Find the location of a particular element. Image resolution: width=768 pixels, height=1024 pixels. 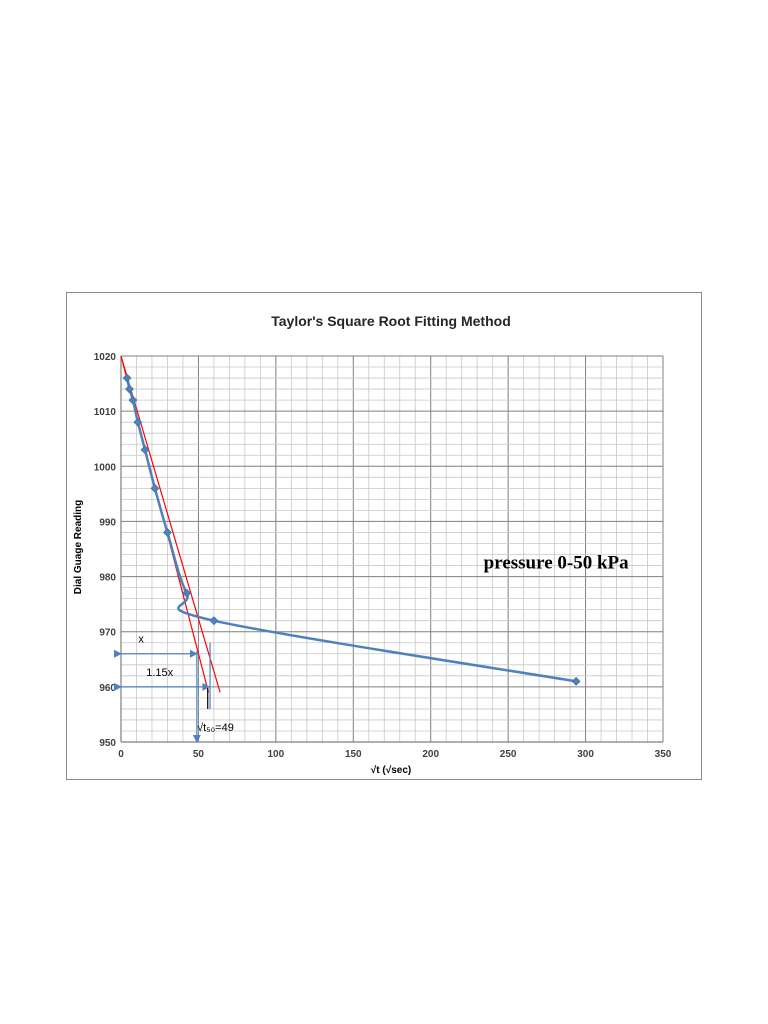

y-tick-label: 950 is located at coordinates (107, 743).